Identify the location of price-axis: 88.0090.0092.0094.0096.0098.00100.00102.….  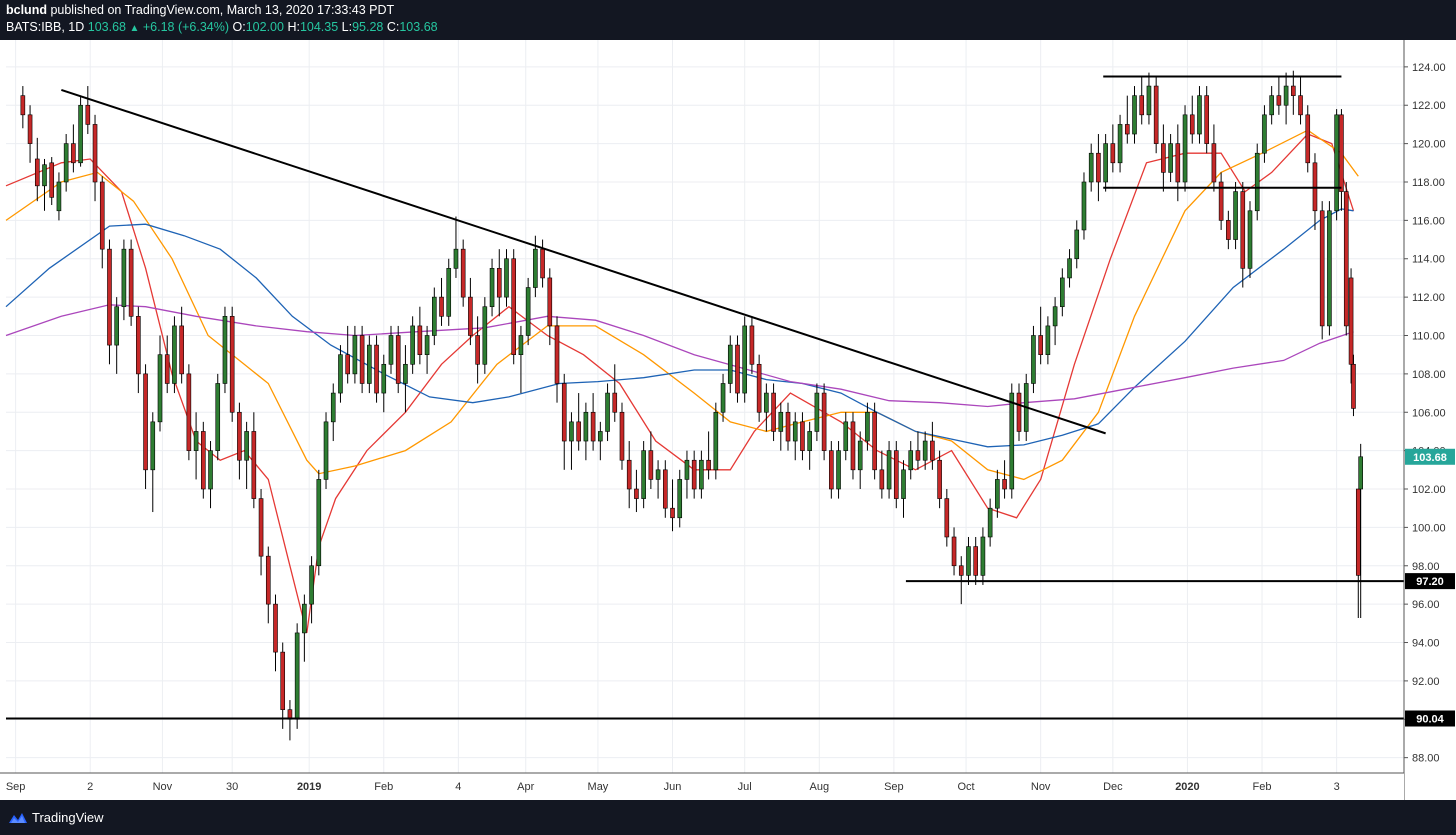
(1429, 420).